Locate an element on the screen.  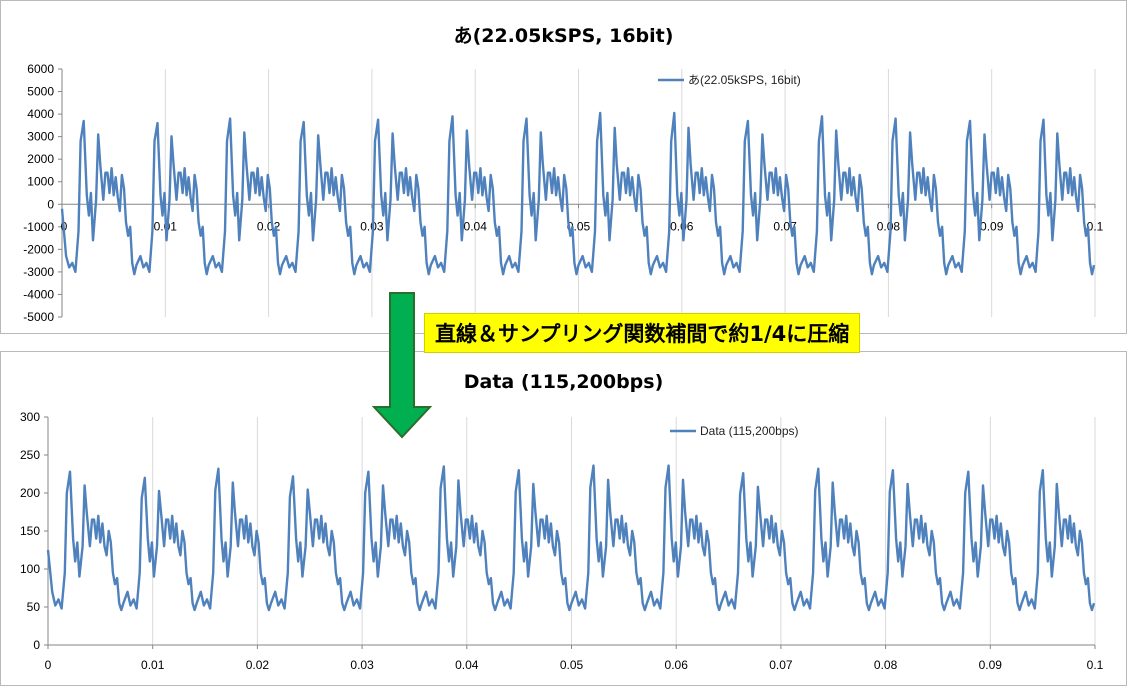
y-tick-label-0-5: 1000 is located at coordinates (40, 182).